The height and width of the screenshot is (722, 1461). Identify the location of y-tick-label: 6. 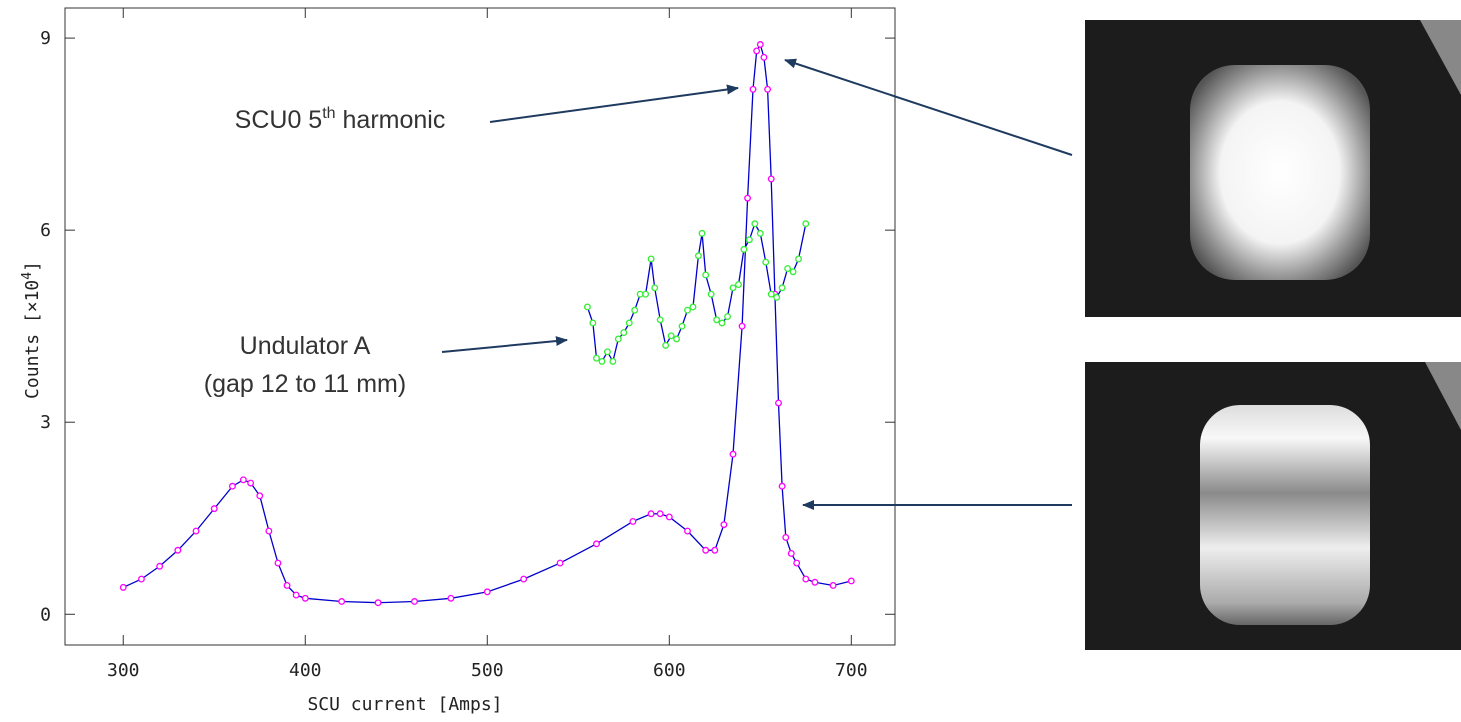
(45, 230).